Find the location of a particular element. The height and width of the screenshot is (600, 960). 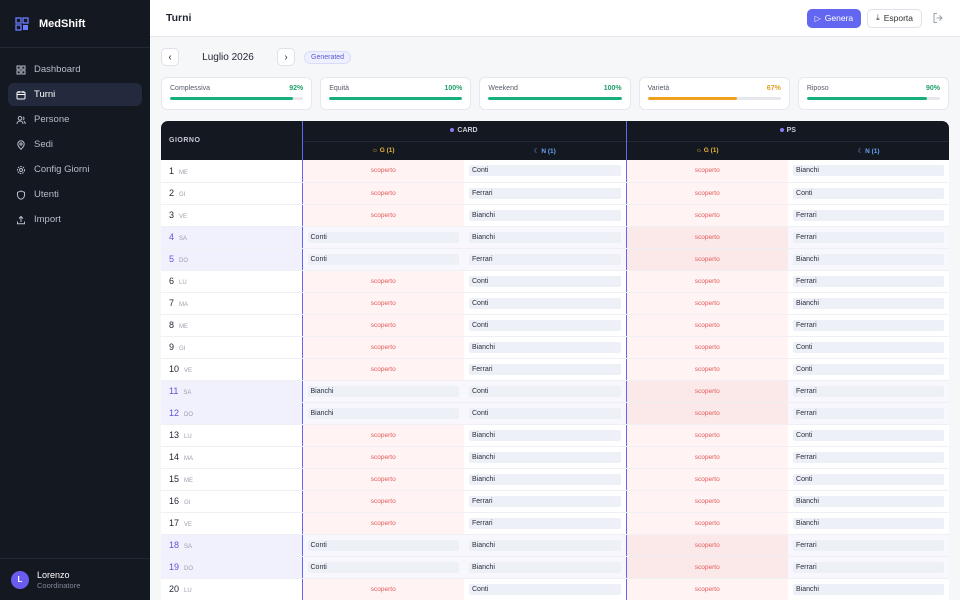

brand: MedShift is located at coordinates (75, 24).